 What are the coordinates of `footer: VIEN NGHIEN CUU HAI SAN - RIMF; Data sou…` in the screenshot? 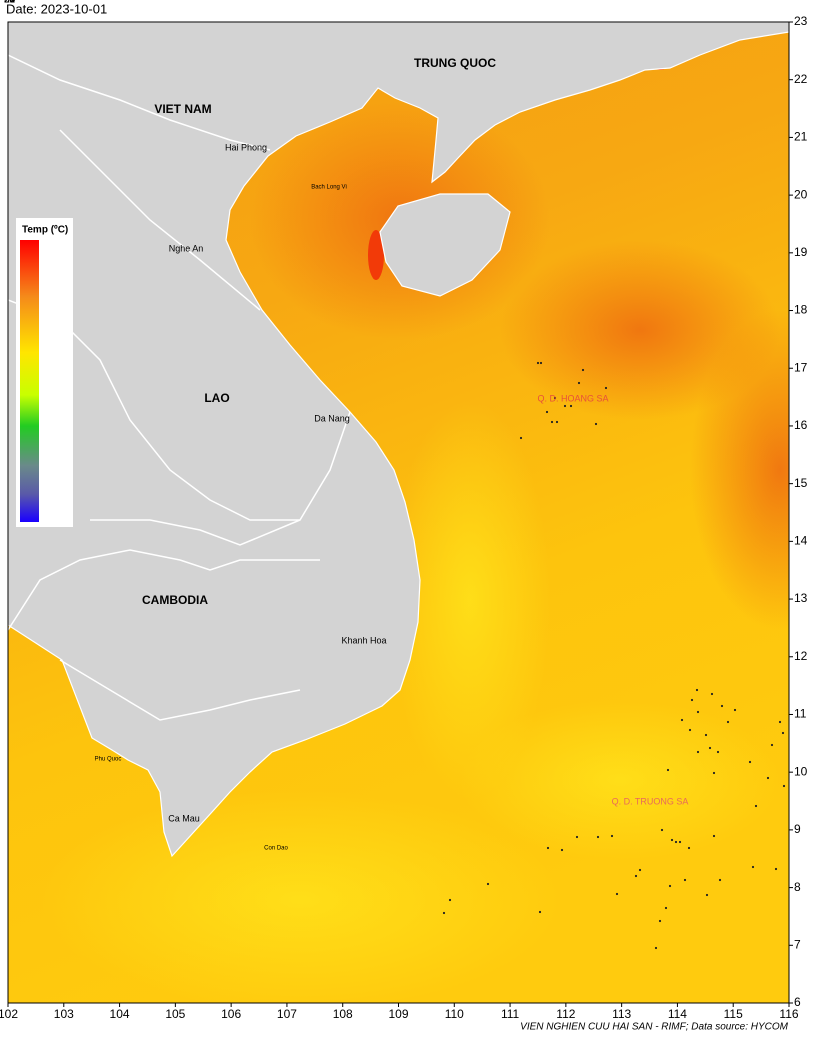 It's located at (654, 1027).